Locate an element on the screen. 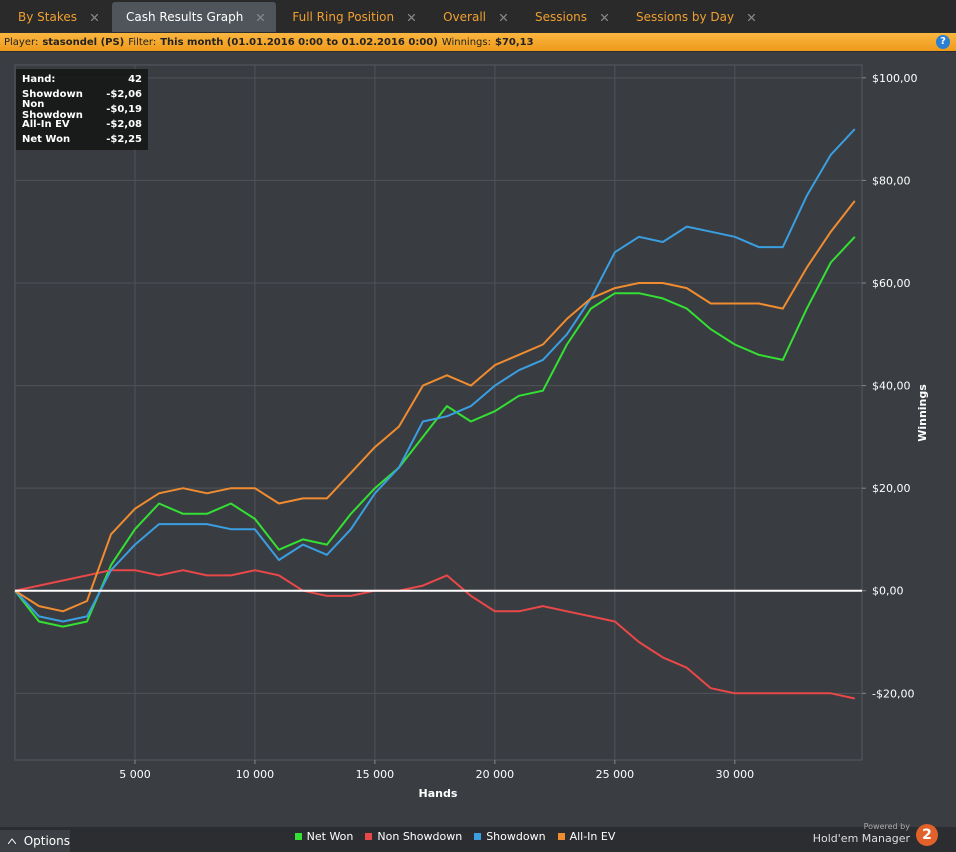 The width and height of the screenshot is (956, 852). tab: By Stakes is located at coordinates (57, 17).